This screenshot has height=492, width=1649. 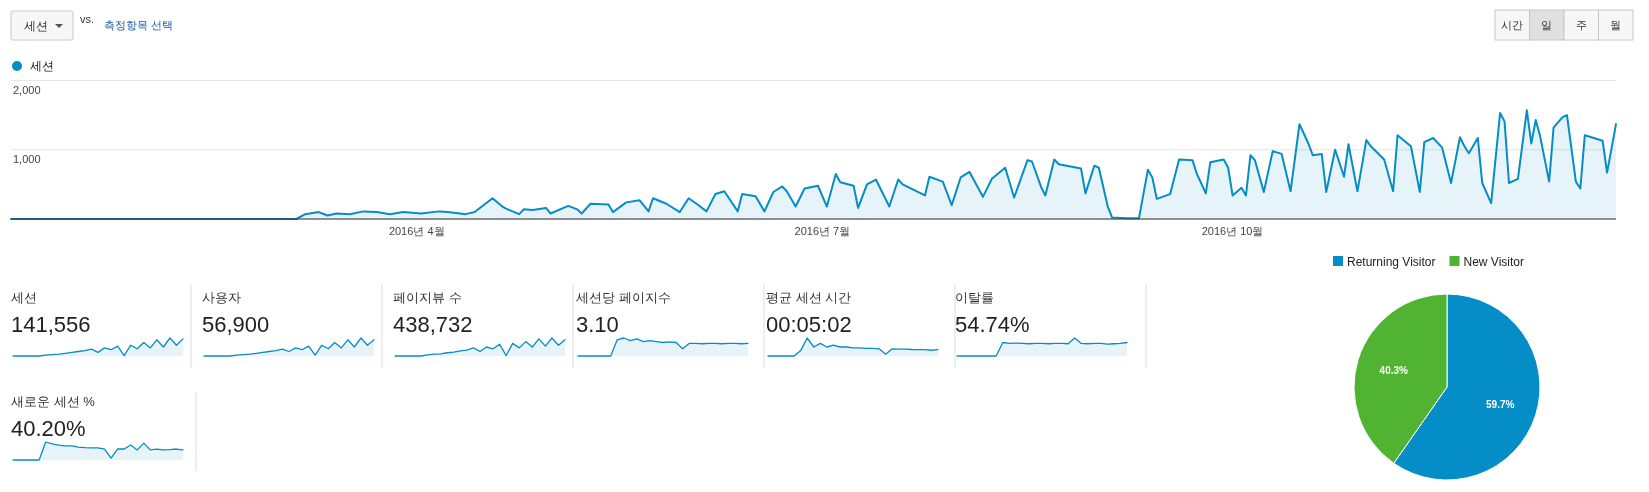 I want to click on x-tick-label: 2016년 10월, so click(x=1232, y=231).